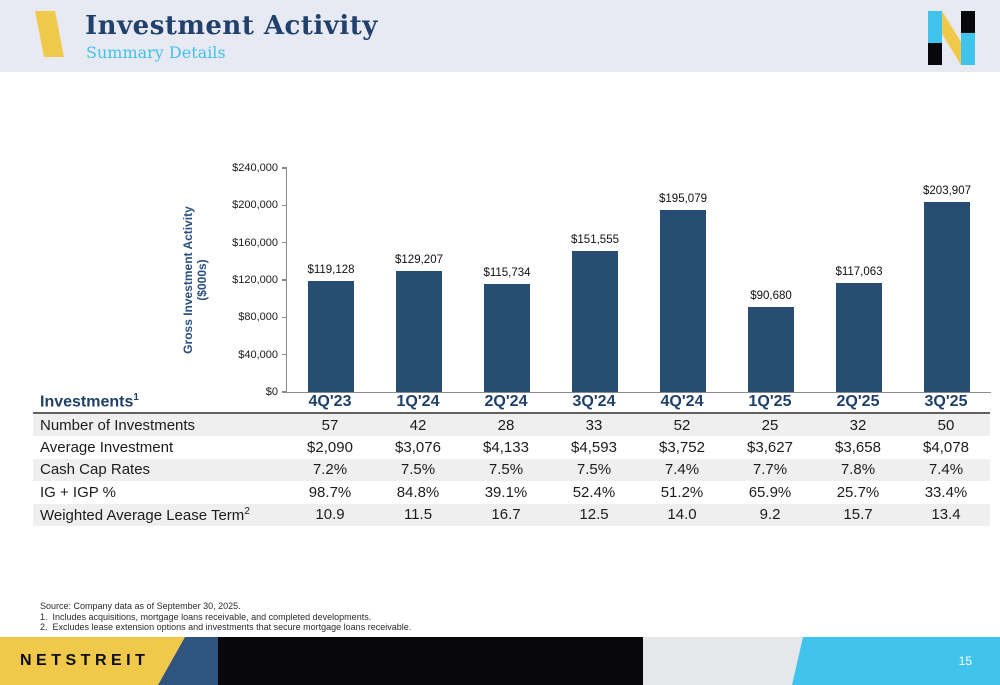 The image size is (1000, 685). What do you see at coordinates (638, 402) in the screenshot?
I see `table-column-headers: 4Q'23 1Q'24 2Q'24 3Q'24 4Q'24 1Q'25 2Q'25 3Q'25` at bounding box center [638, 402].